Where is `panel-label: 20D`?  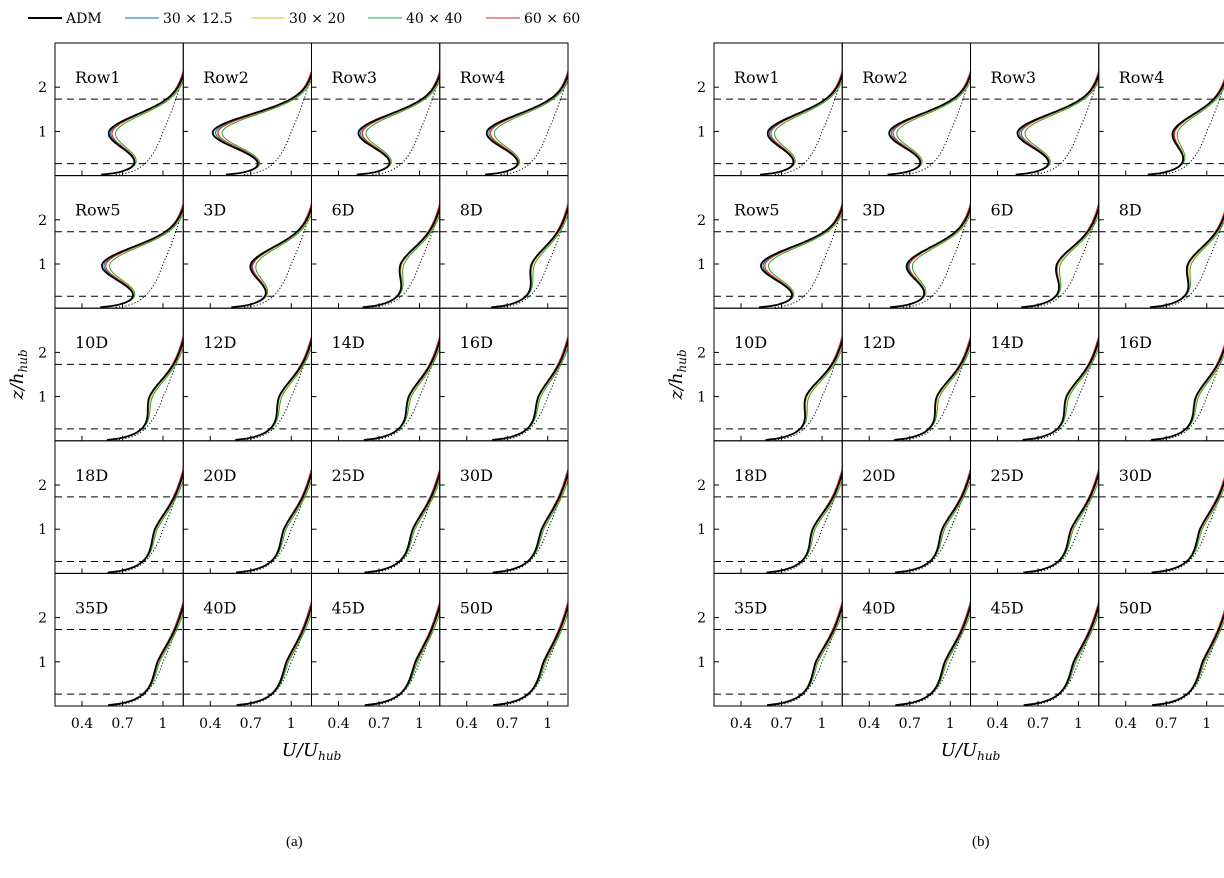
panel-label: 20D is located at coordinates (878, 475).